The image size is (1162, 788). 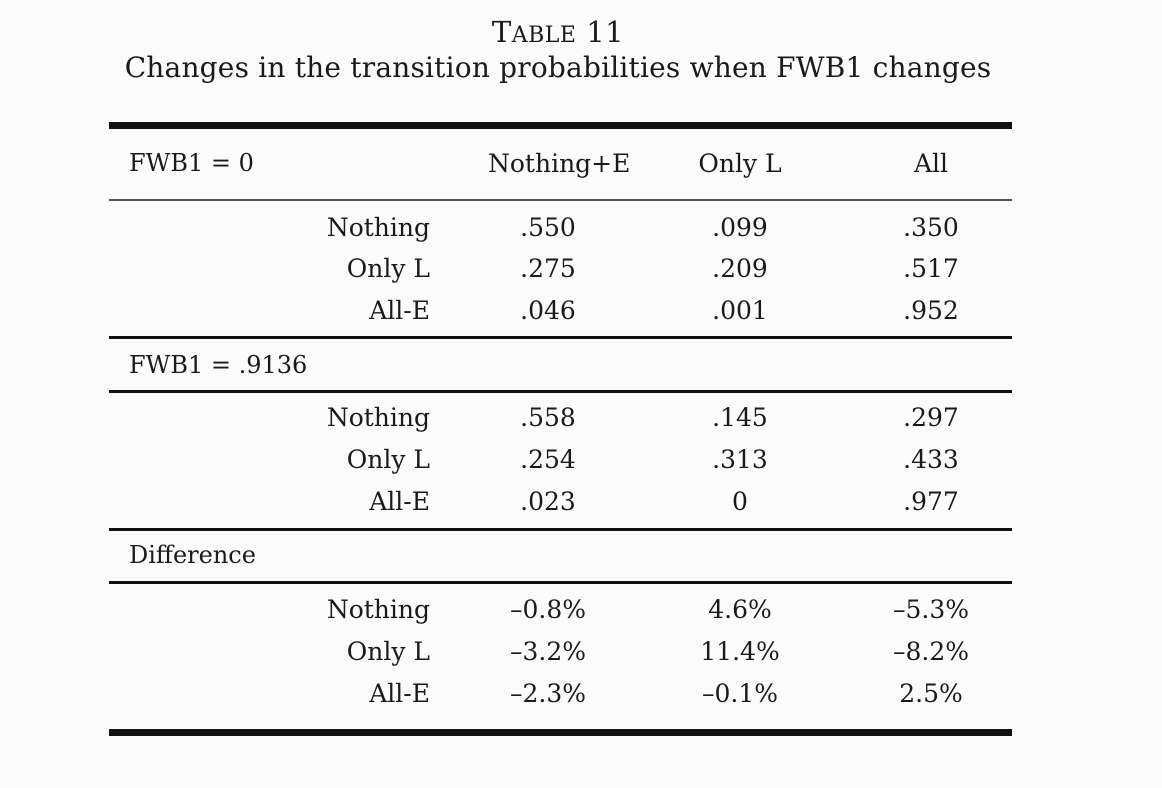 What do you see at coordinates (548, 268) in the screenshot?
I see `table-cell: .275` at bounding box center [548, 268].